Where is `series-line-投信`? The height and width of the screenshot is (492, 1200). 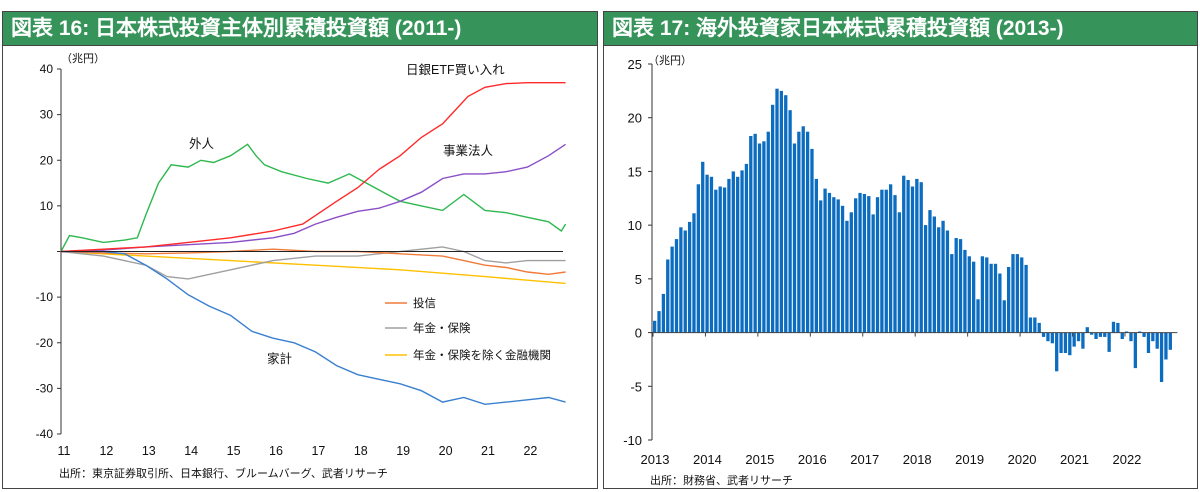 series-line-投信 is located at coordinates (313, 262).